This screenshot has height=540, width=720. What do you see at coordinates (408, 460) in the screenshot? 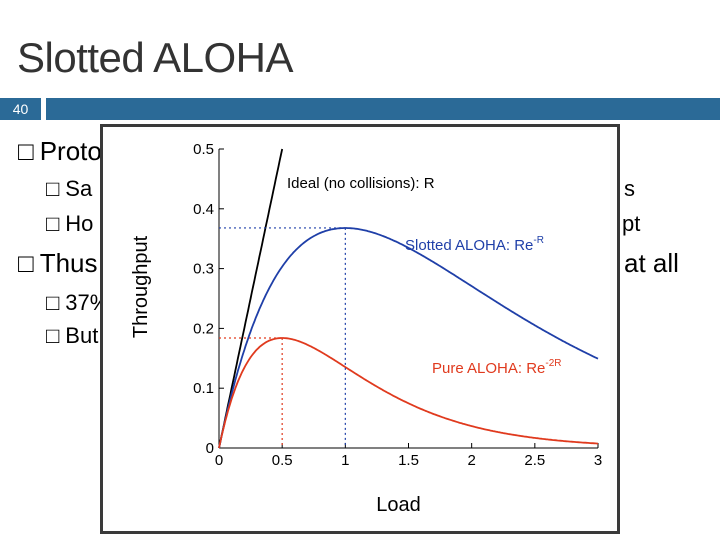
I see `x-tick-label: 1.5` at bounding box center [408, 460].